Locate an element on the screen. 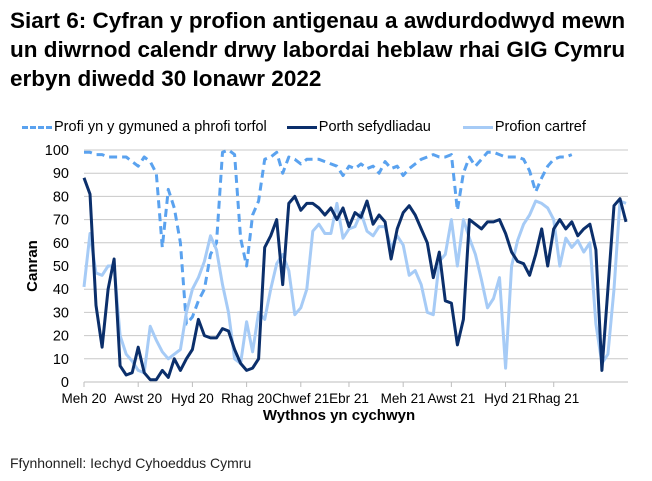 Image resolution: width=652 pixels, height=481 pixels. y-tick-label: 40 is located at coordinates (61, 290).